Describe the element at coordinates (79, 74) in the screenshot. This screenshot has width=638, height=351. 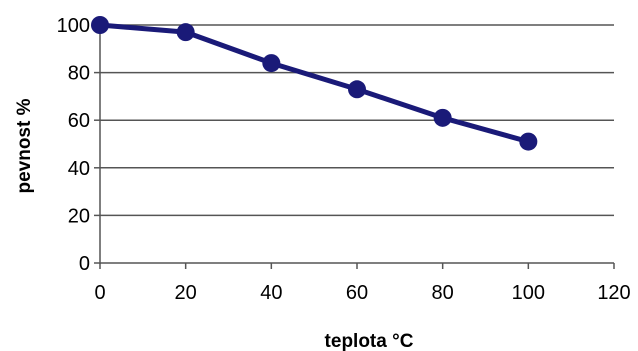
I see `y-tick-label-80: 80` at that location.